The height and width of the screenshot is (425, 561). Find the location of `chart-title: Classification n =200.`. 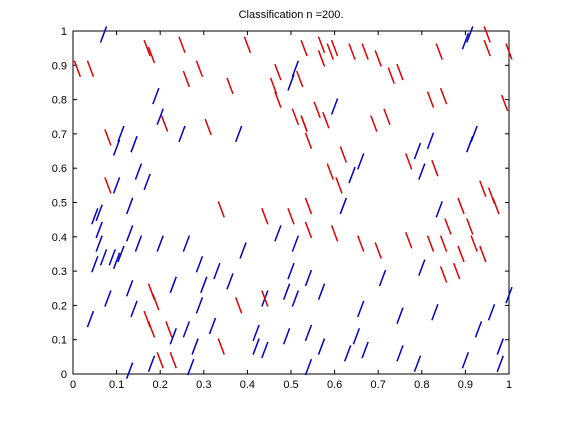

chart-title: Classification n =200. is located at coordinates (291, 15).